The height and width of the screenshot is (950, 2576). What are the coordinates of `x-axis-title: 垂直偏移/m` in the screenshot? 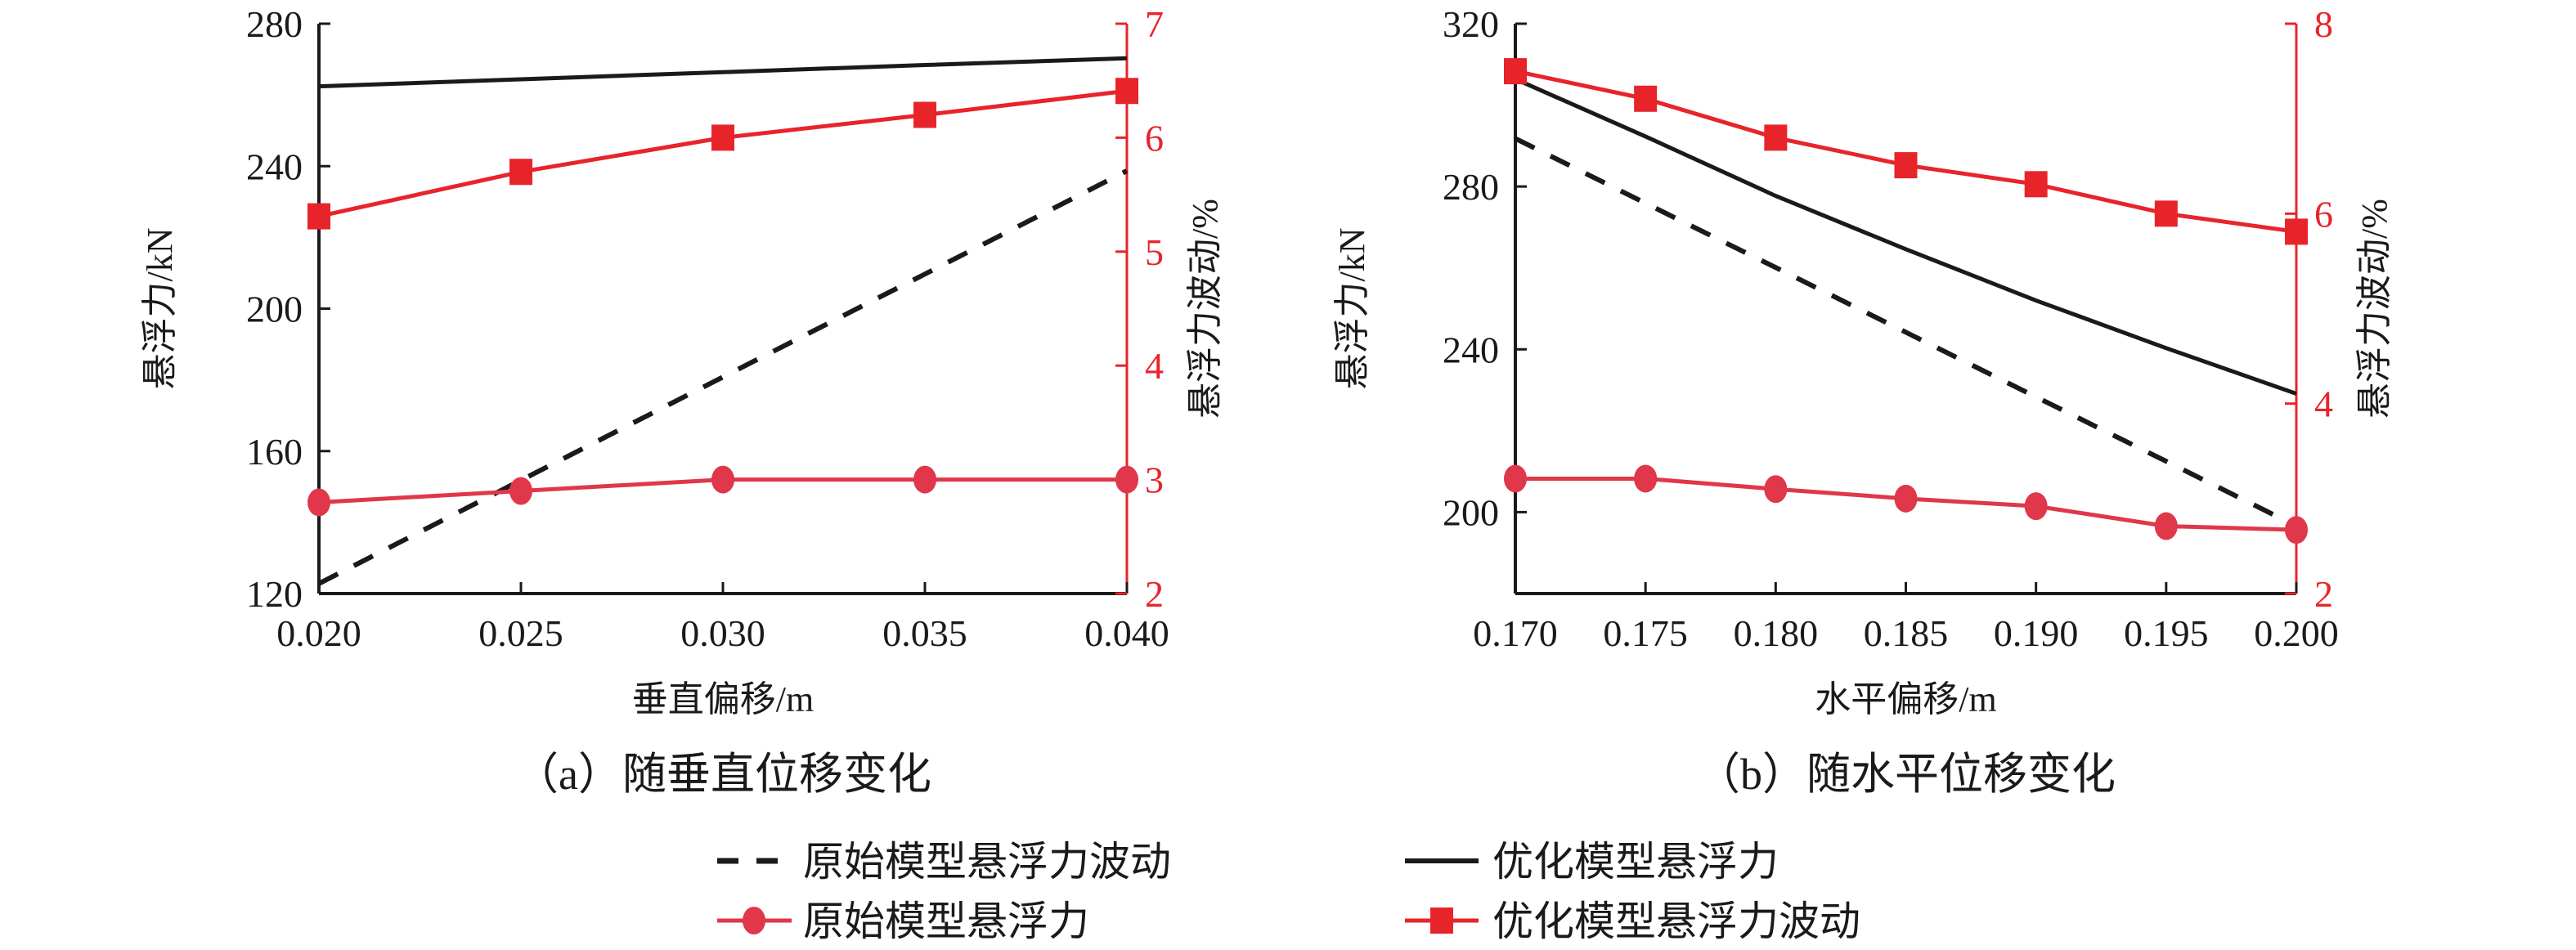 It's located at (723, 699).